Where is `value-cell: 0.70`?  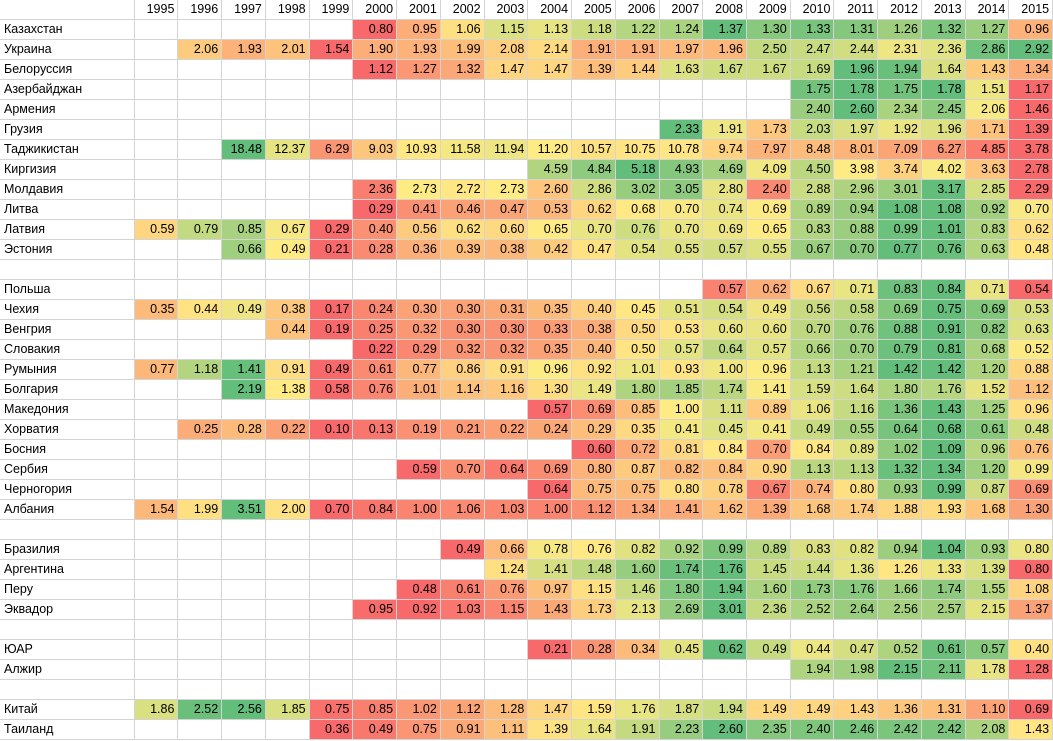 value-cell: 0.70 is located at coordinates (856, 350).